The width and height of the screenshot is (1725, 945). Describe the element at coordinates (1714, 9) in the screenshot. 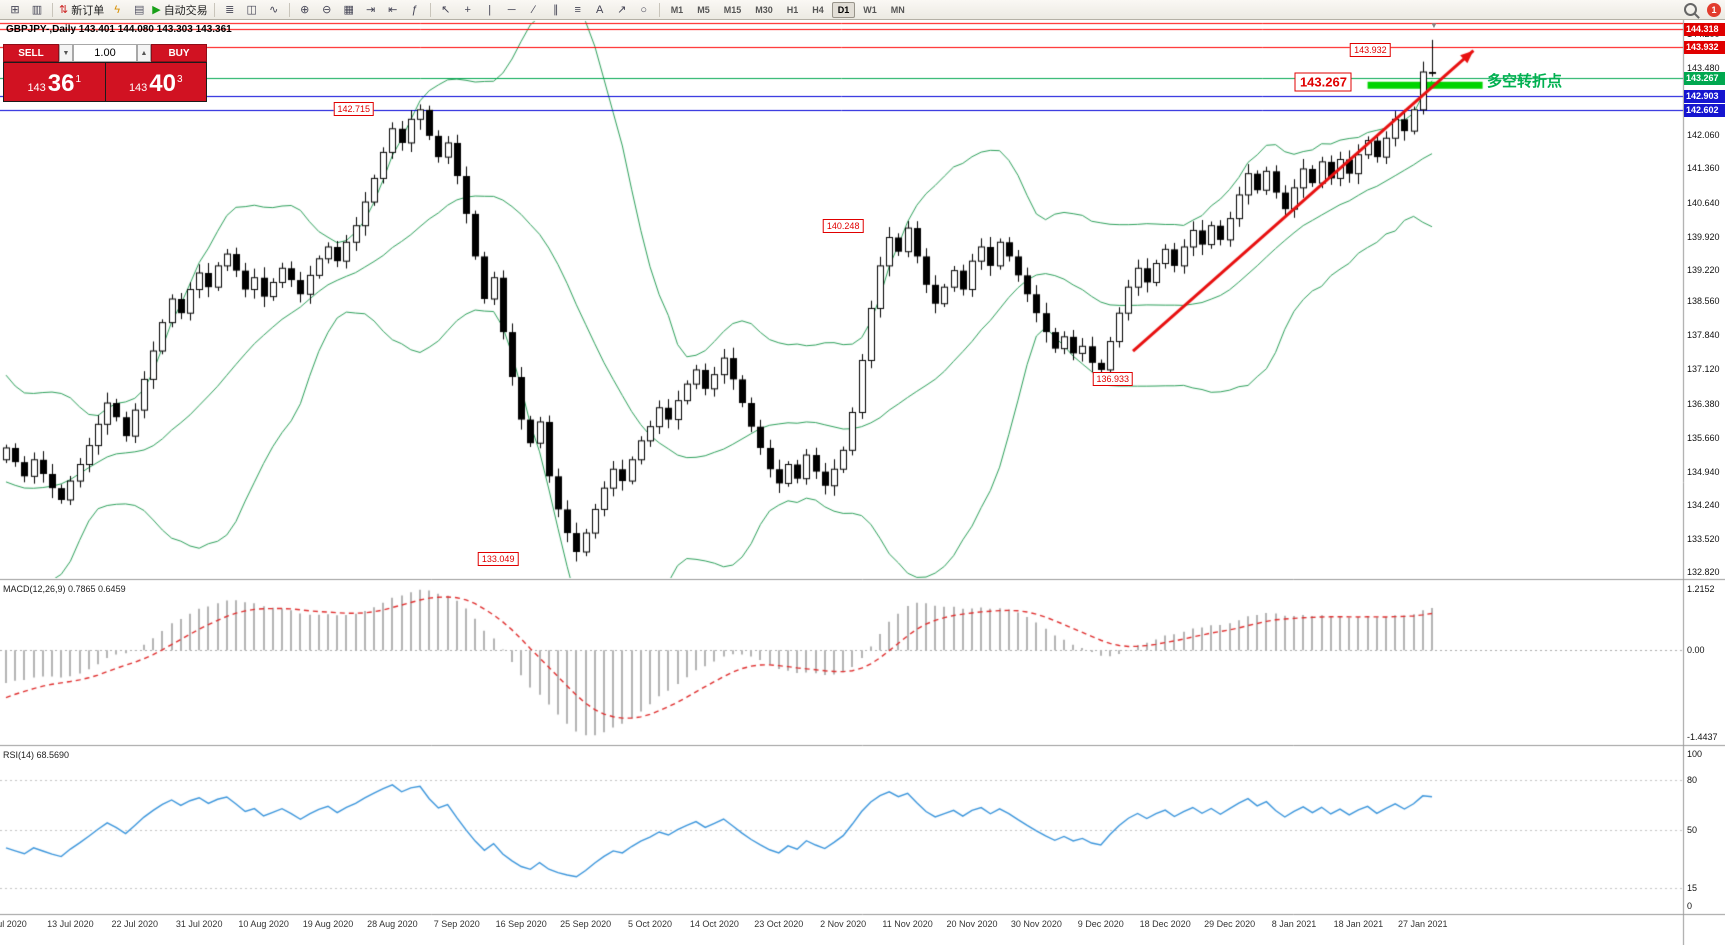

I see `notification-badge: 1` at that location.